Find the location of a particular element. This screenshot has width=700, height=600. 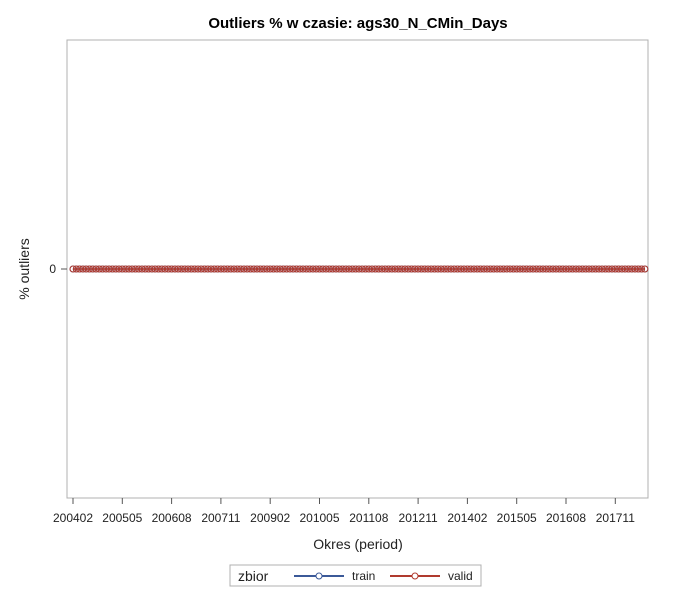

x-tick-label: 201005 is located at coordinates (319, 518).